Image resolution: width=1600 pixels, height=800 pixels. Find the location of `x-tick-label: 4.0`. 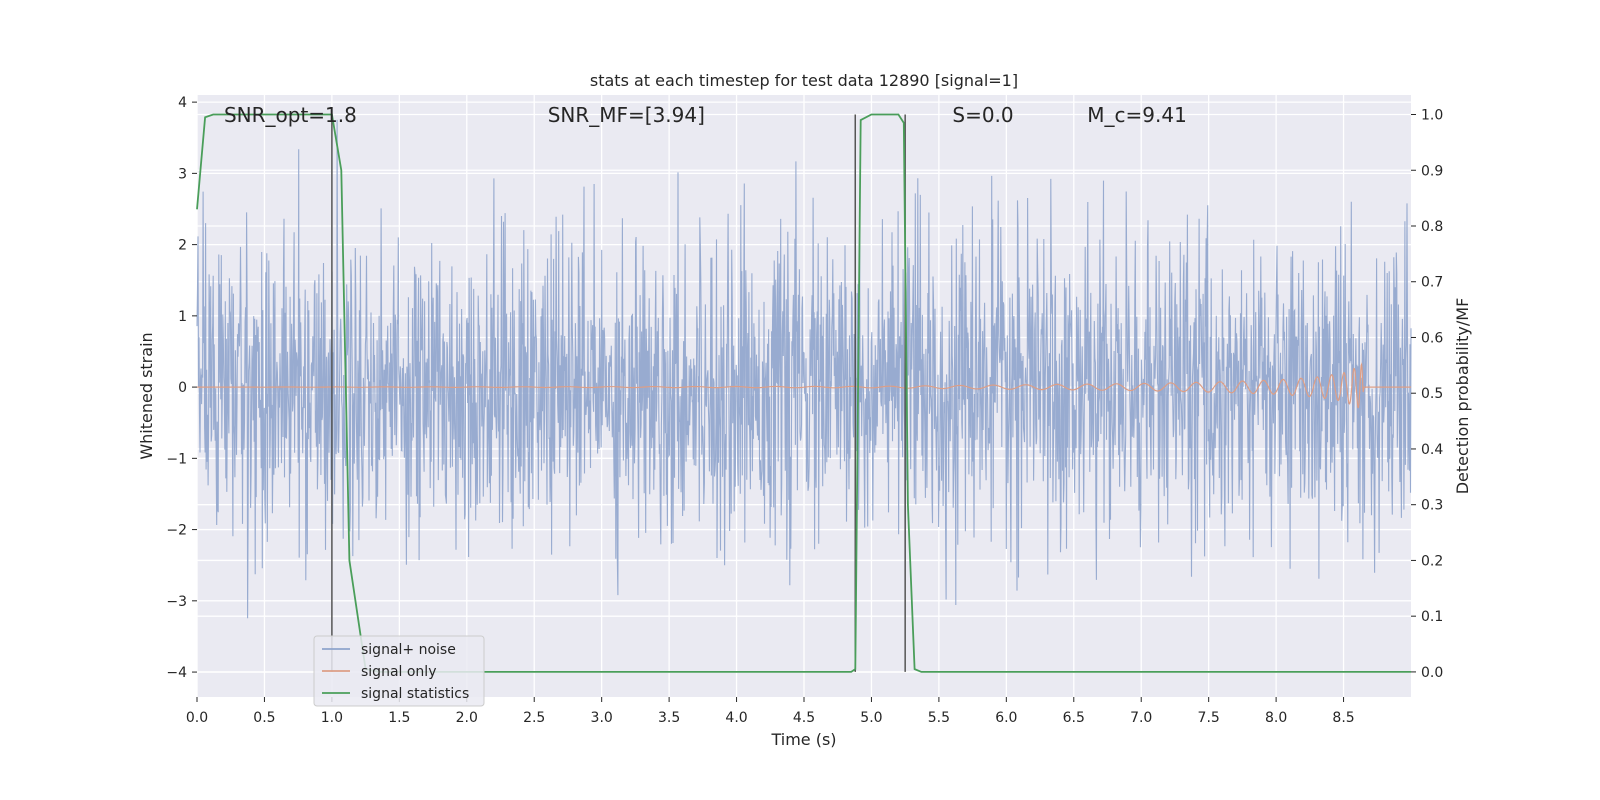

x-tick-label: 4.0 is located at coordinates (736, 718).